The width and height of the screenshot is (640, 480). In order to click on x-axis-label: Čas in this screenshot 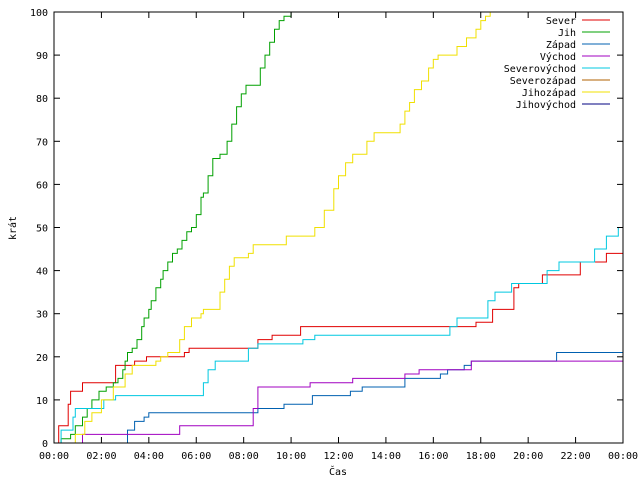, I will do `click(338, 471)`.